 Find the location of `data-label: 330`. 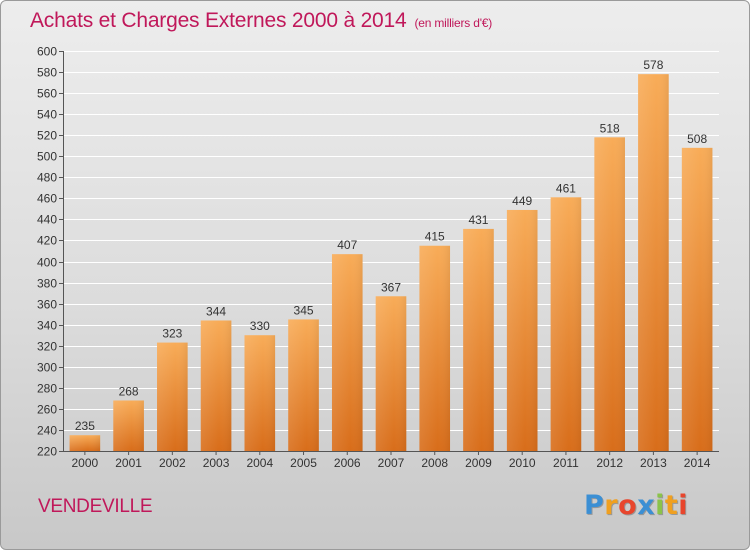

data-label: 330 is located at coordinates (260, 326).